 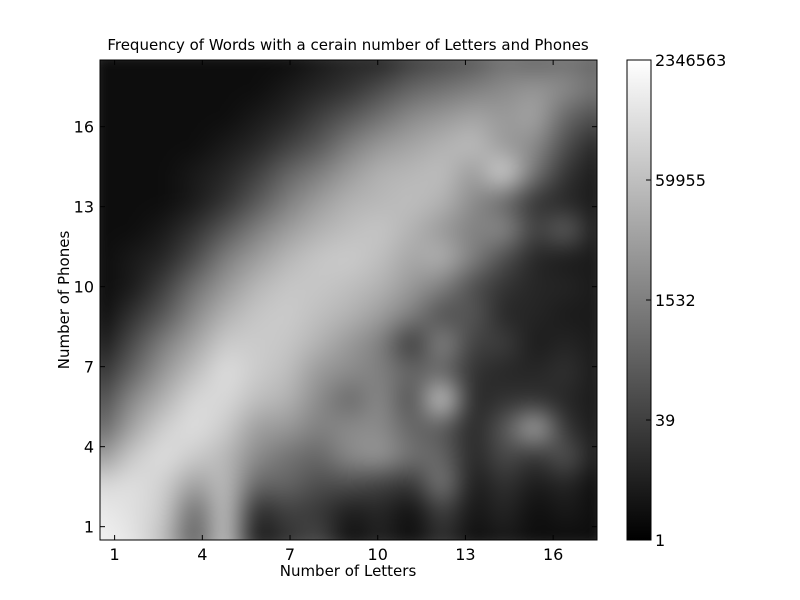 I want to click on x-tick-label: 4, so click(x=202, y=554).